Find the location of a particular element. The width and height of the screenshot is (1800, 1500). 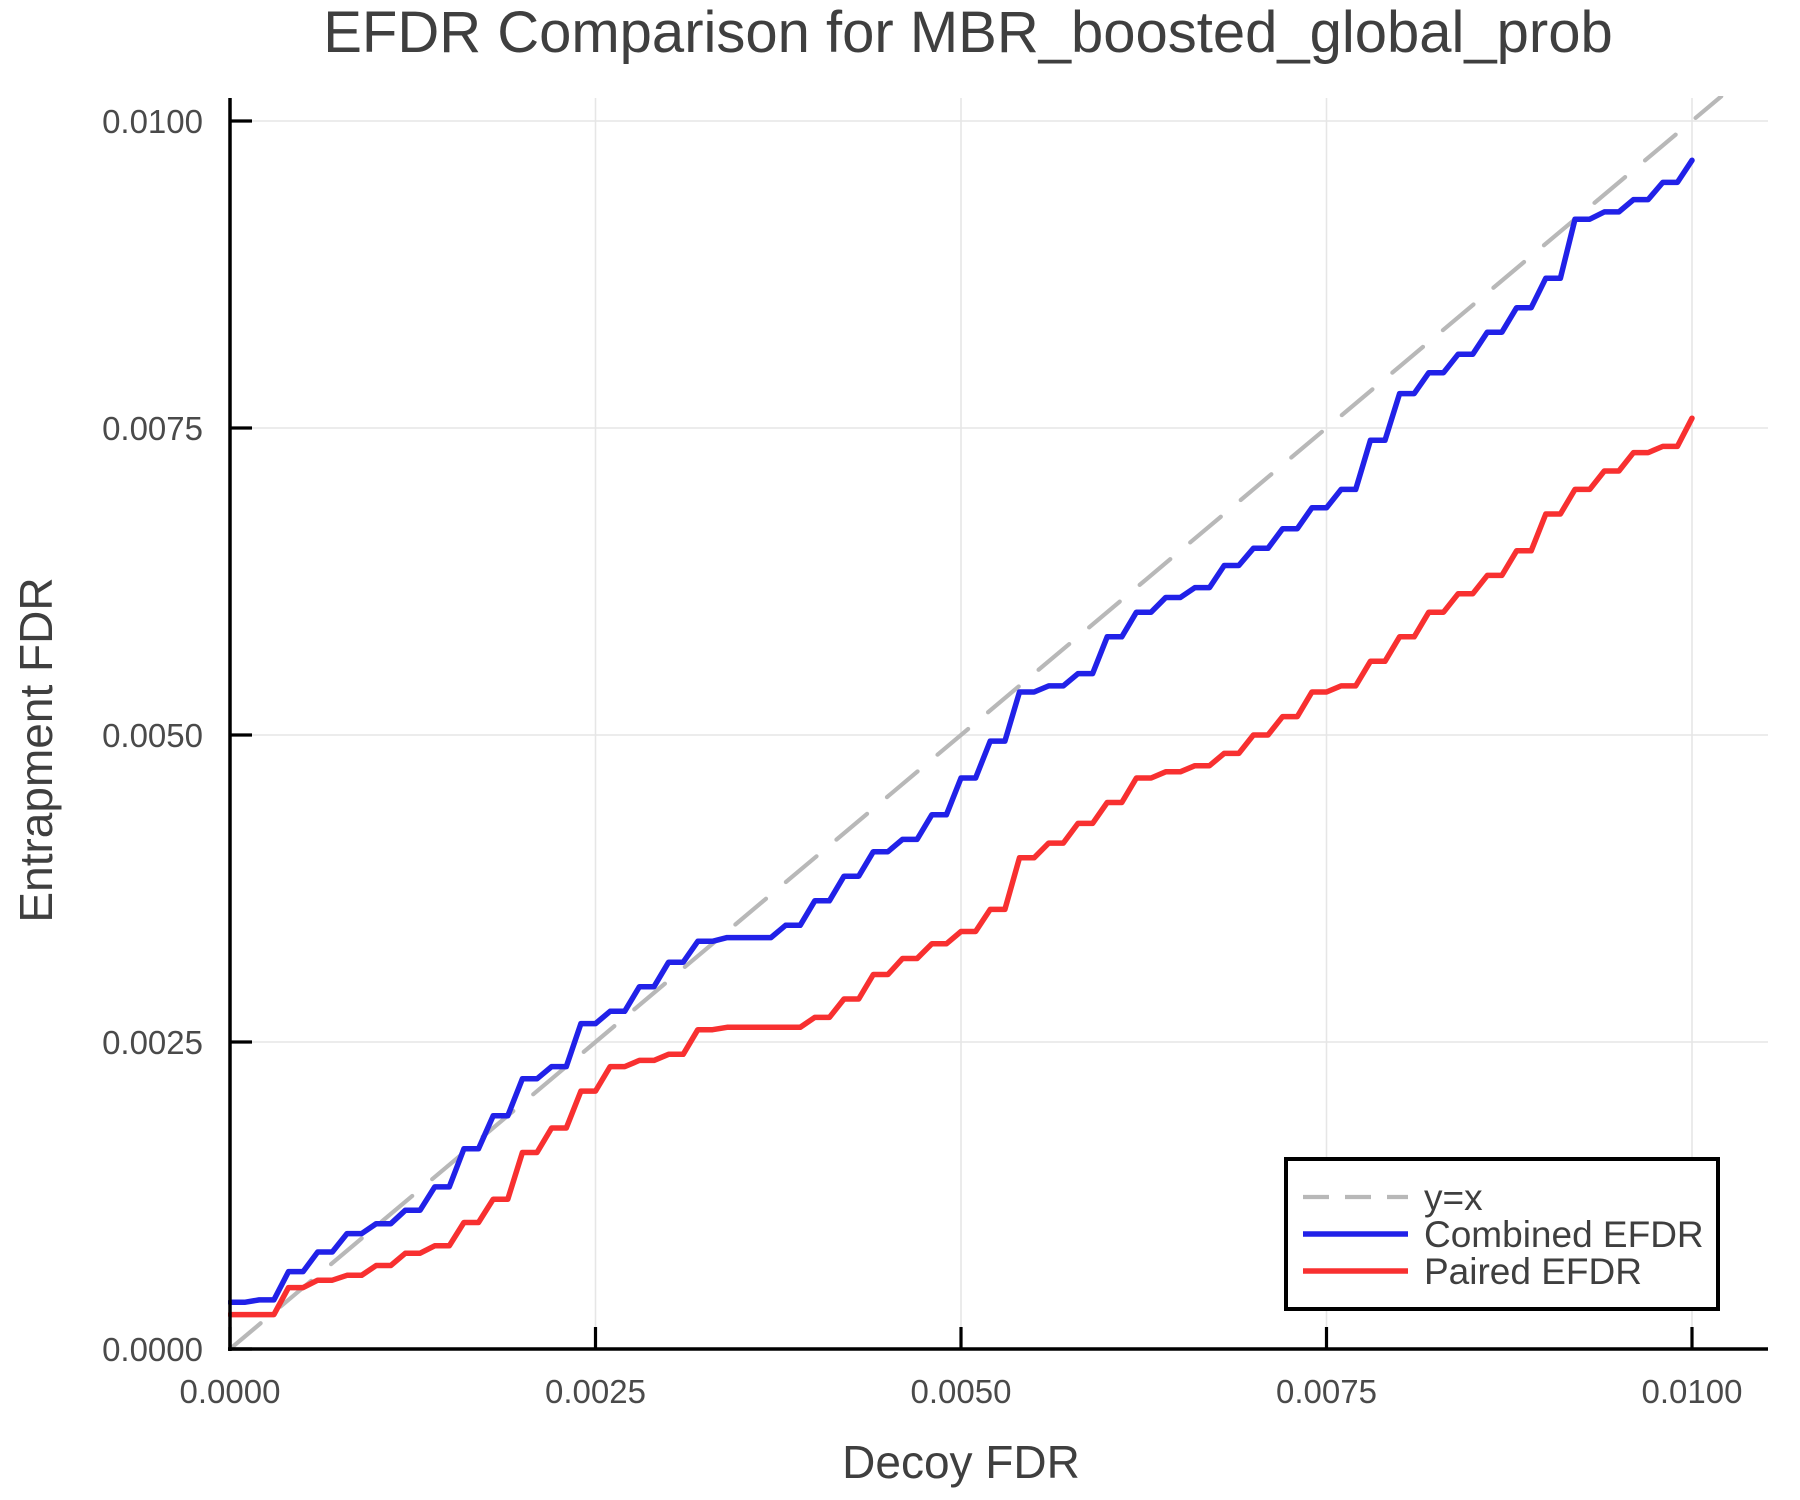

x-tick-label: 0.0000 is located at coordinates (230, 1391).